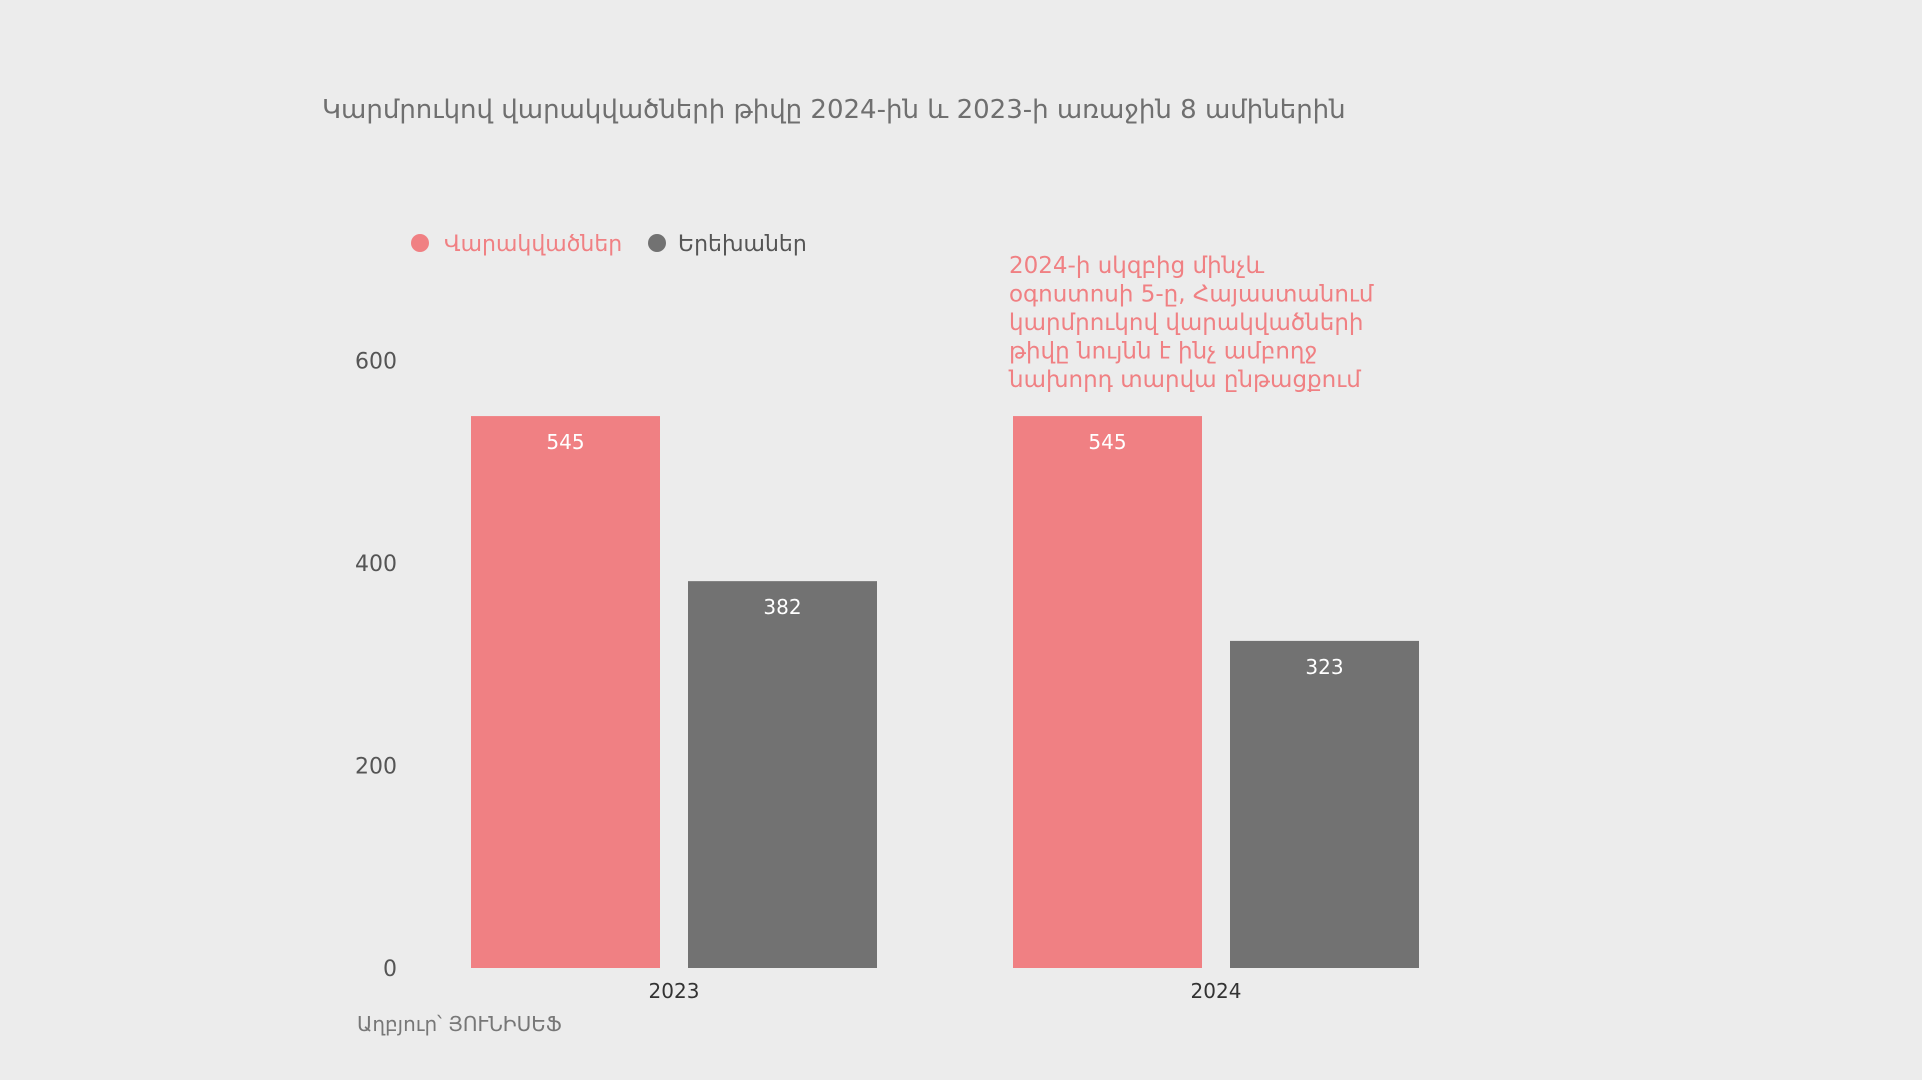 This screenshot has height=1080, width=1922. What do you see at coordinates (565, 692) in the screenshot?
I see `bar-infected-2023` at bounding box center [565, 692].